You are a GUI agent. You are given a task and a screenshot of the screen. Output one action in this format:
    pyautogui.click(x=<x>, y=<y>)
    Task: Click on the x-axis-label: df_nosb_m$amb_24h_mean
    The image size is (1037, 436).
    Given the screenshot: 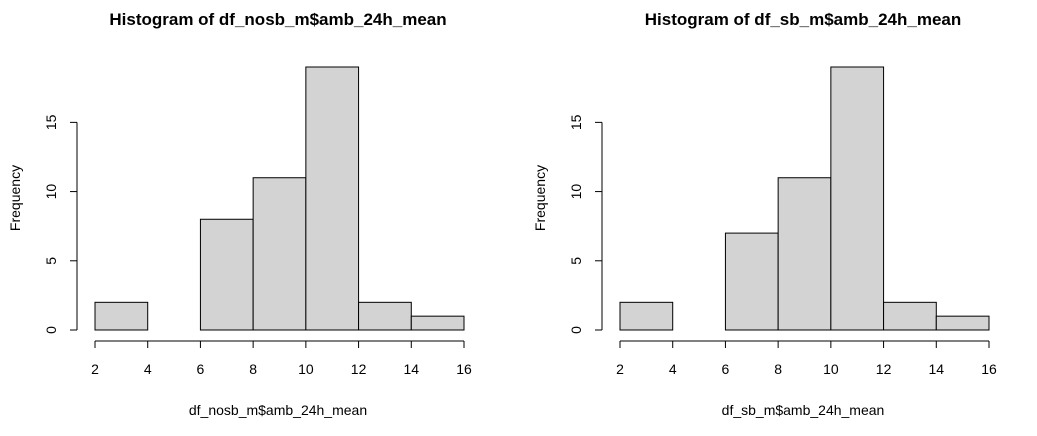 What is the action you would take?
    pyautogui.click(x=278, y=410)
    